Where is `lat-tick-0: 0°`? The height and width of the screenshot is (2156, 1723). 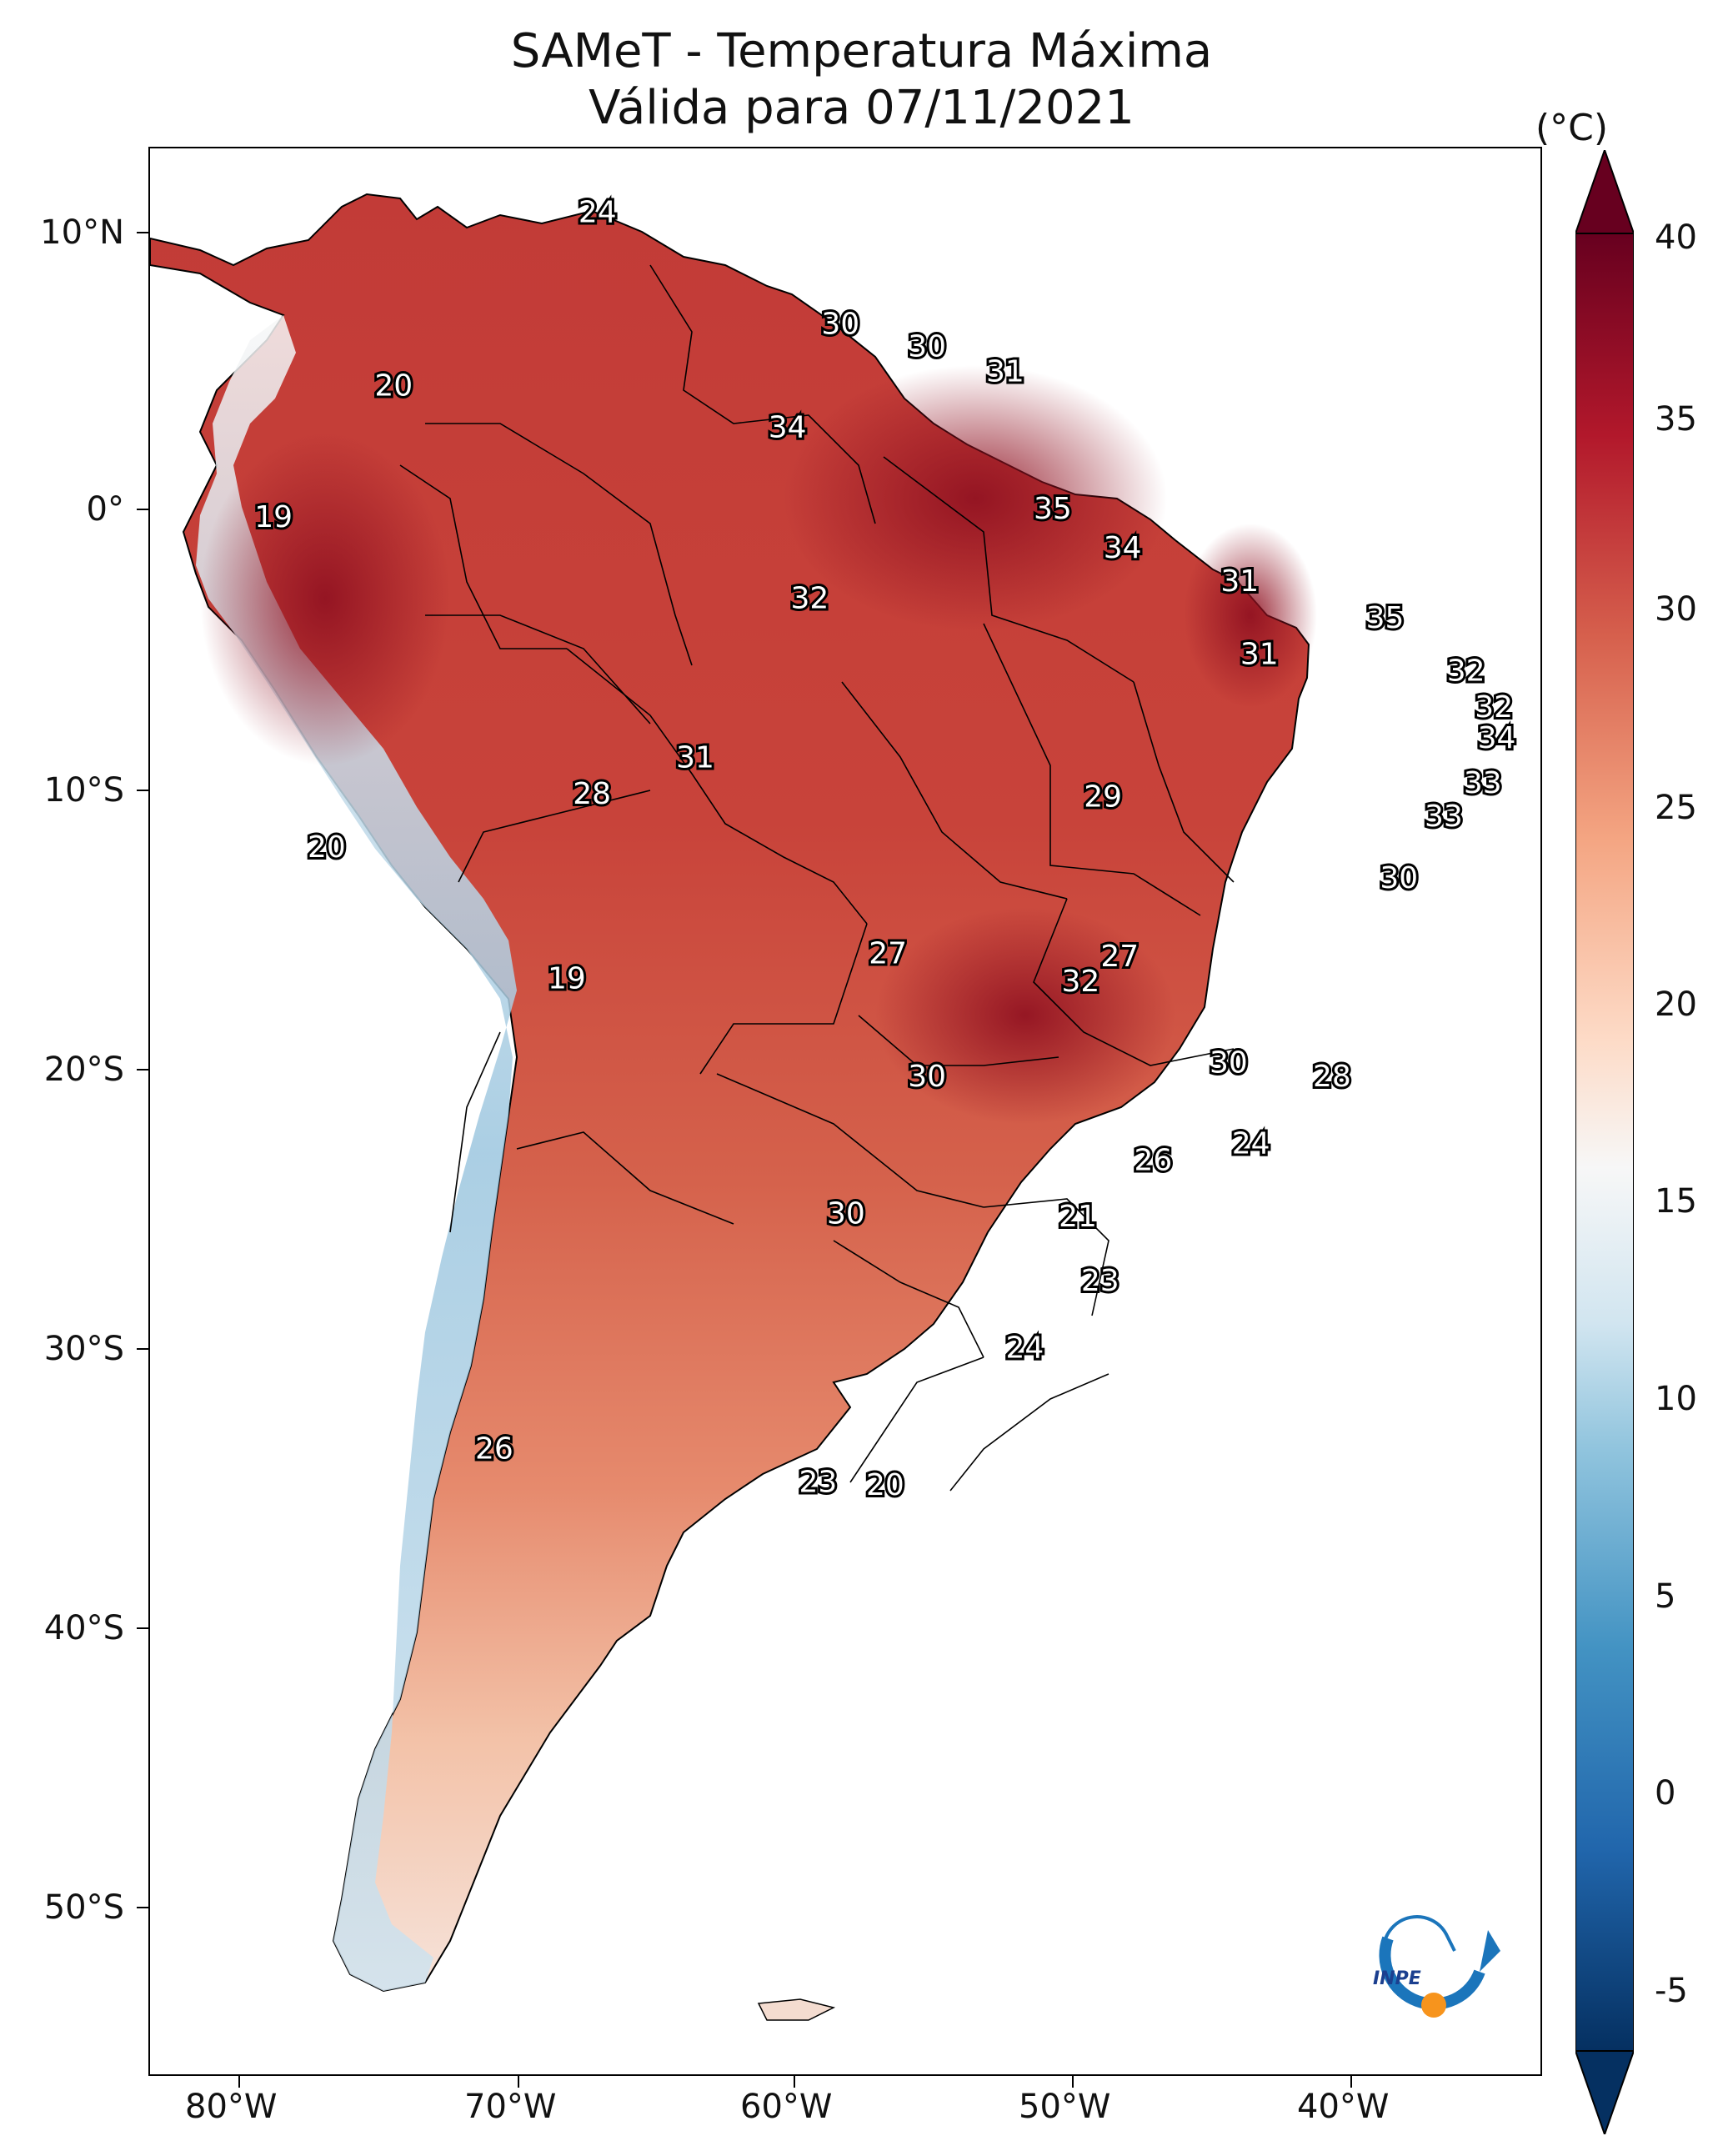 lat-tick-0: 0° is located at coordinates (105, 510).